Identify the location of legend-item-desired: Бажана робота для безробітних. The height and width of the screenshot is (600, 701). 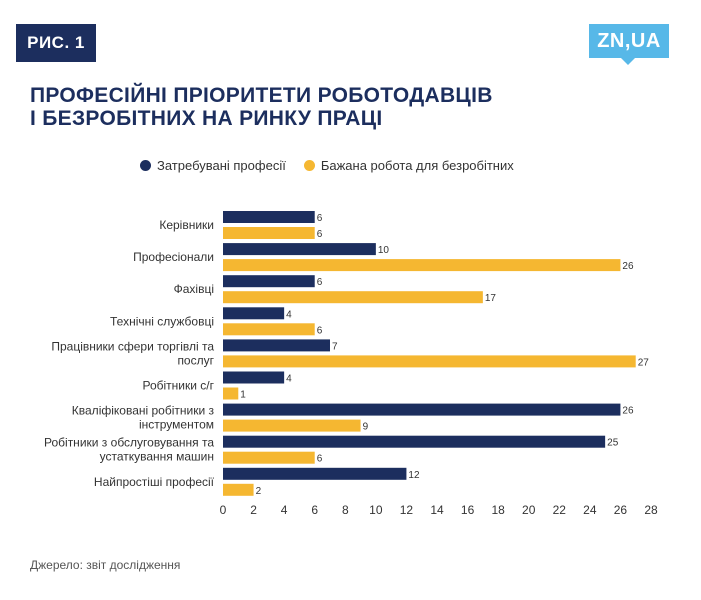
(408, 165).